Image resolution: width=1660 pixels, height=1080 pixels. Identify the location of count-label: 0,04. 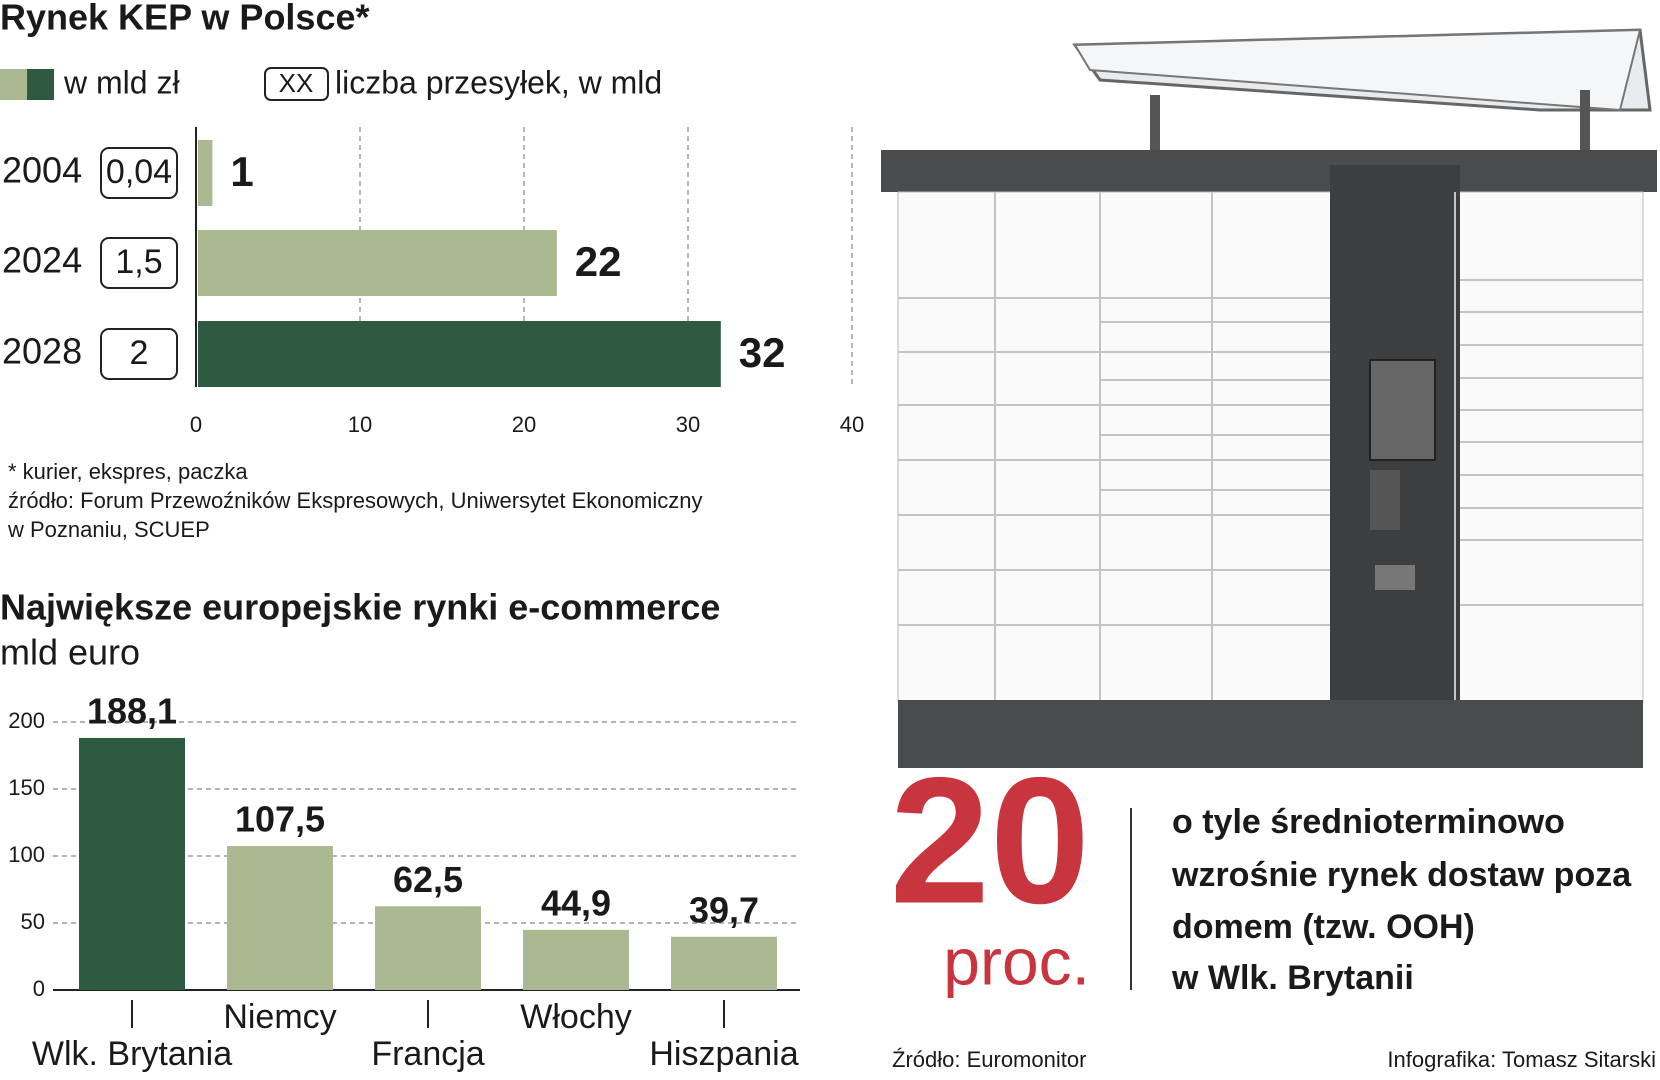
(139, 172).